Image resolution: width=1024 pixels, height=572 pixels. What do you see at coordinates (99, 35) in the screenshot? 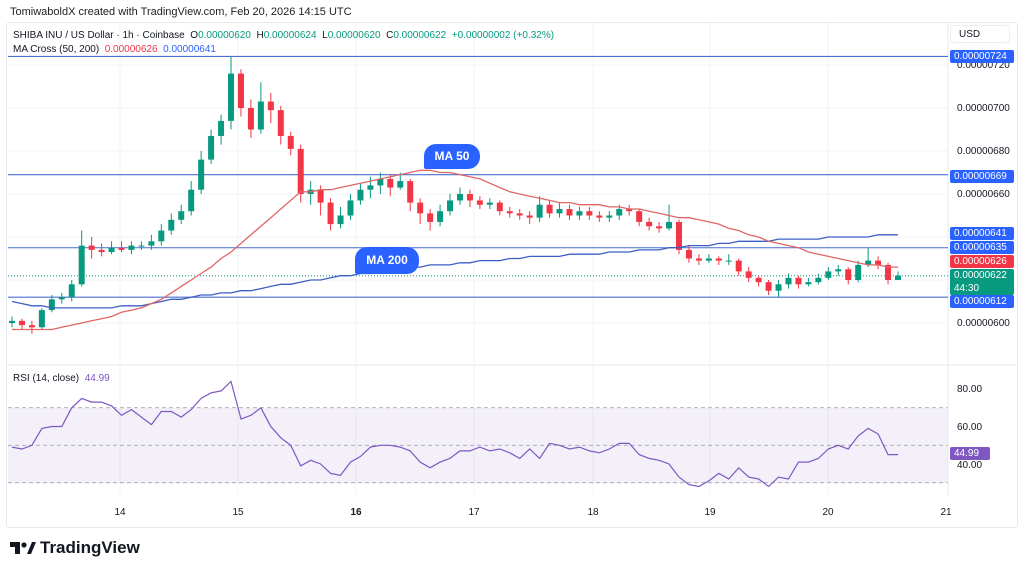
I see `symbol-name: SHIBA INU / US Dollar · 1h · Coinbase` at bounding box center [99, 35].